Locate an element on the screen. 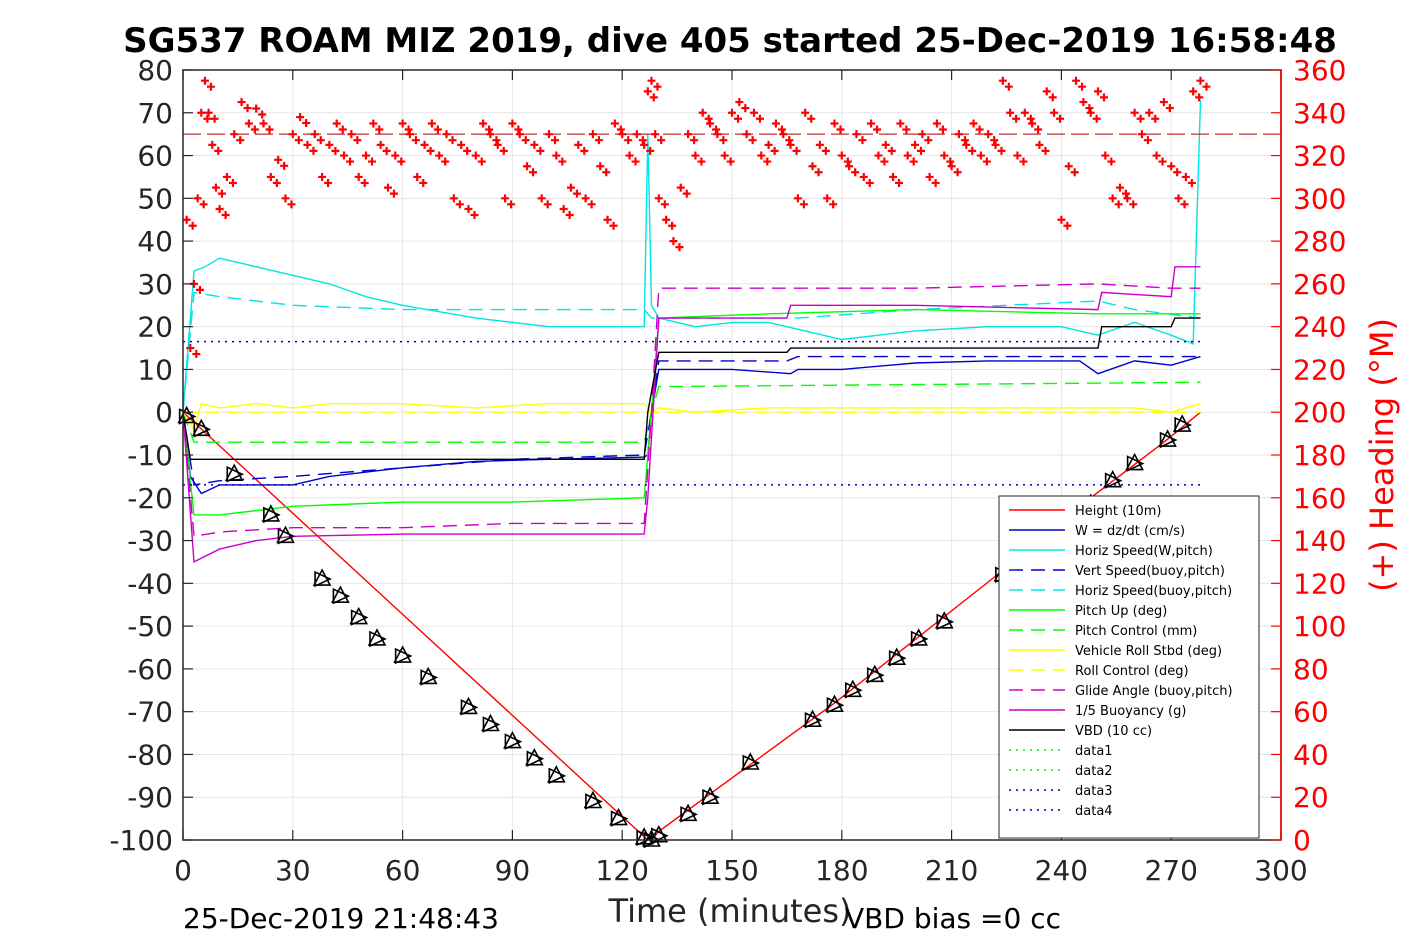 The height and width of the screenshot is (945, 1417). legend-box is located at coordinates (1129, 667).